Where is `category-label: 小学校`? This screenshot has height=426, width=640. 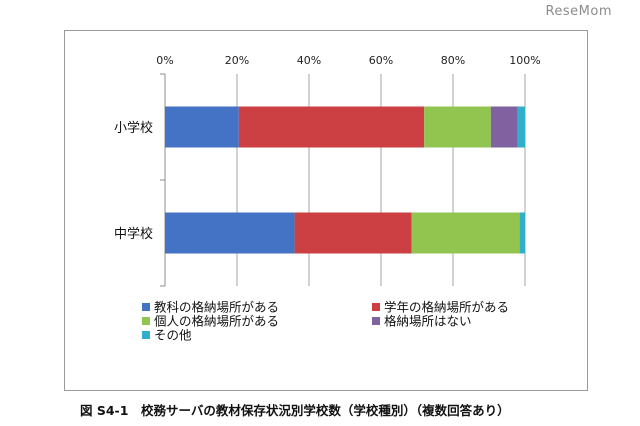 category-label: 小学校 is located at coordinates (133, 128).